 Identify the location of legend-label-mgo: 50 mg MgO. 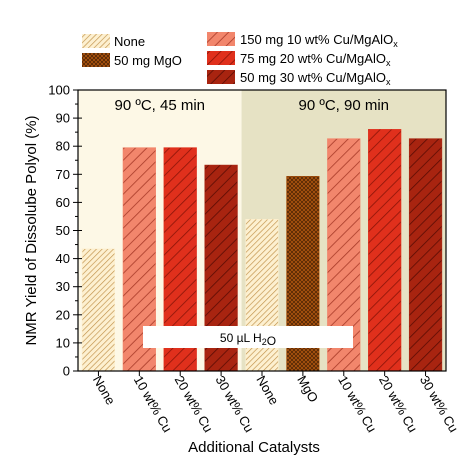
(148, 60).